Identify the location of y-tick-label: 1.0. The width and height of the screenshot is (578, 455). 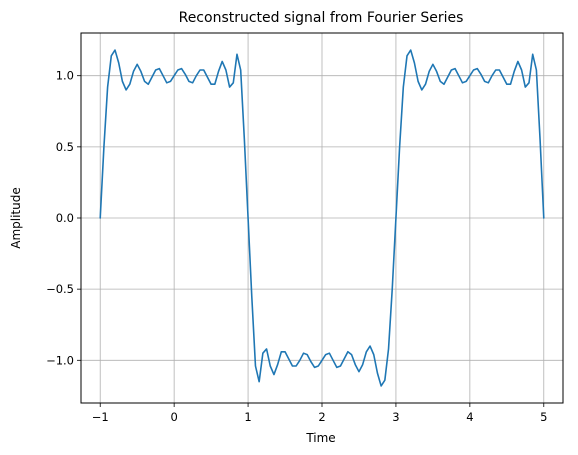
(65, 76).